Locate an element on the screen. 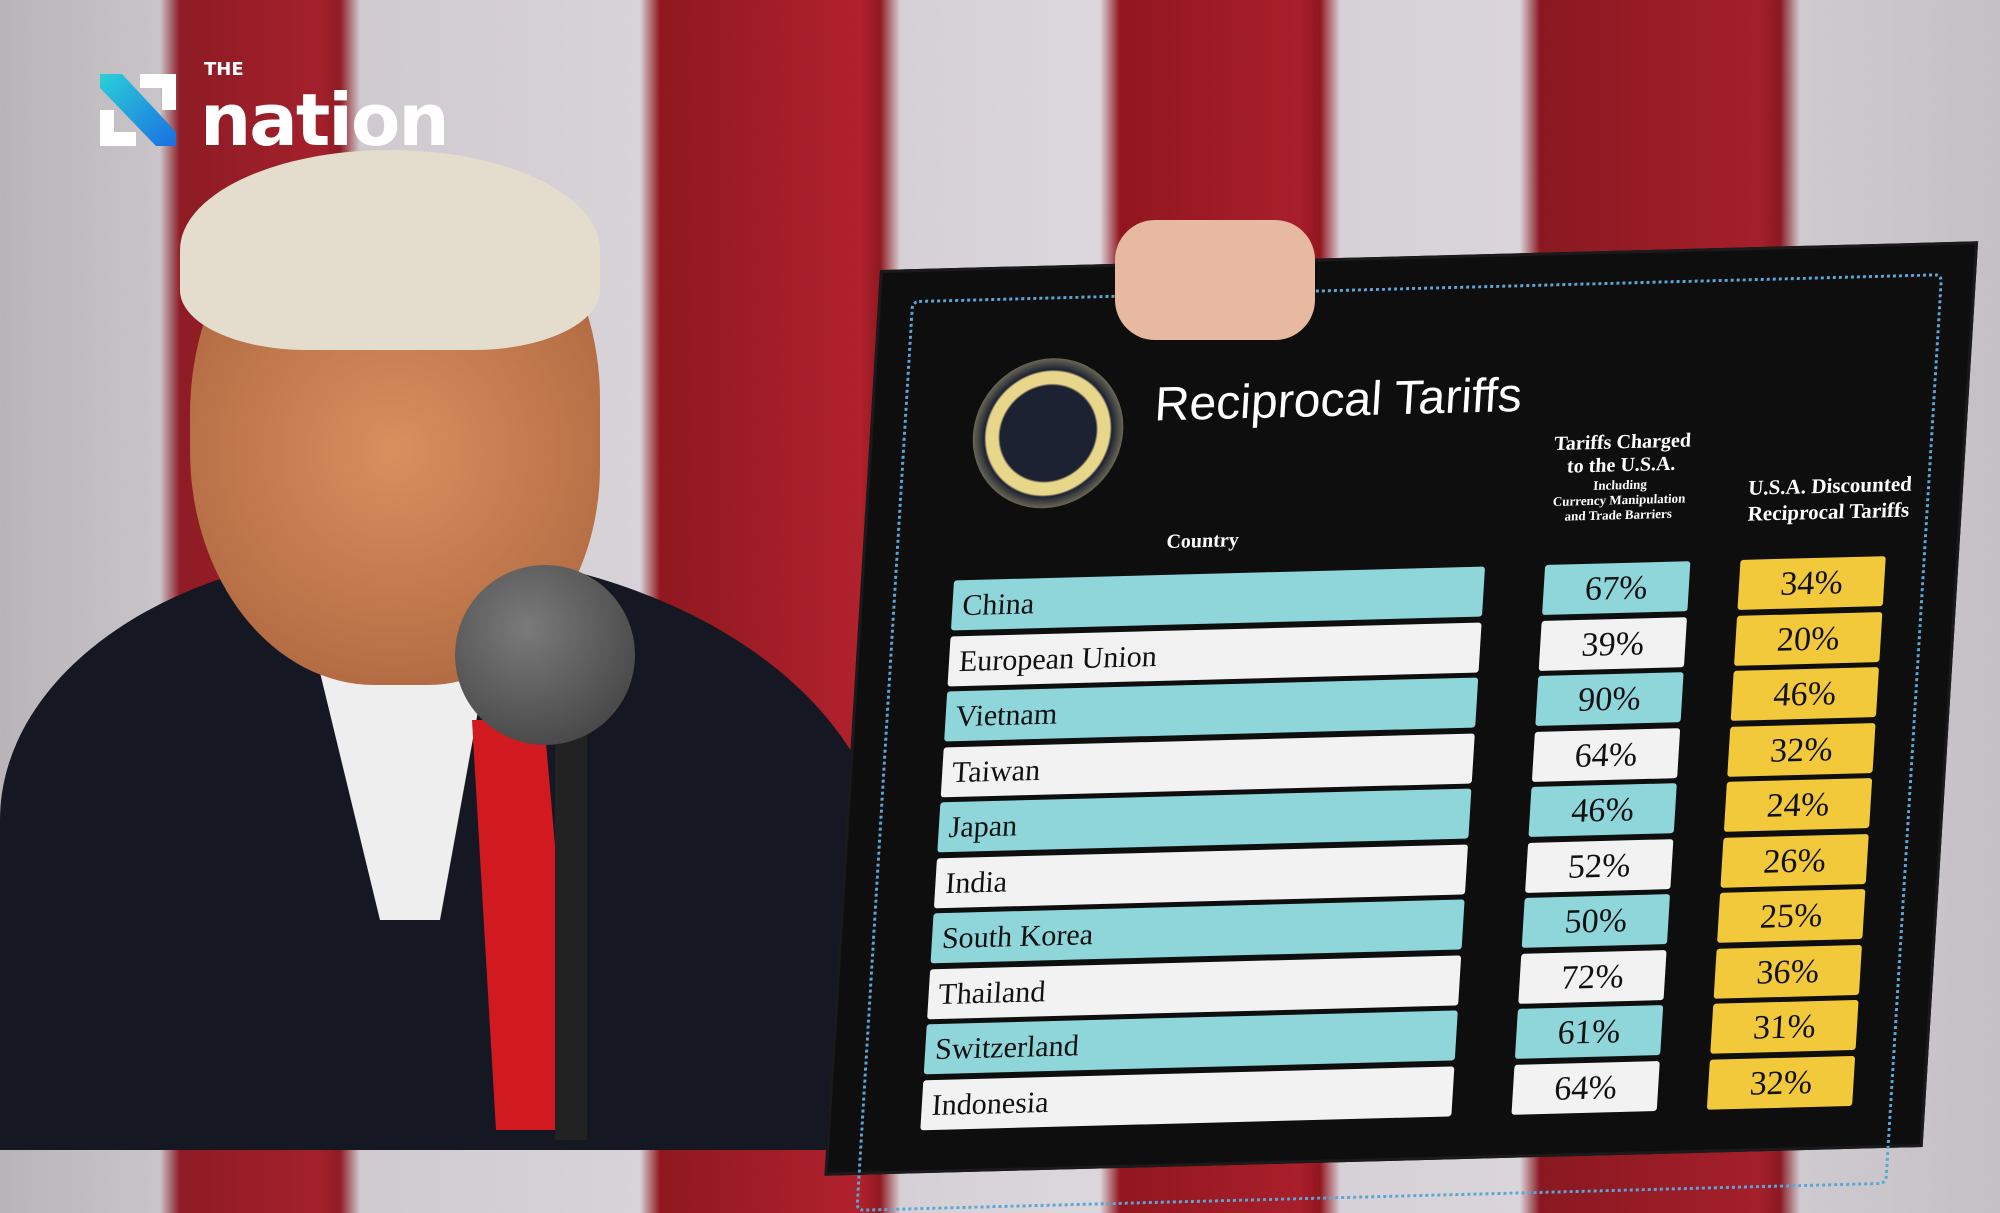 Image resolution: width=2000 pixels, height=1213 pixels. header-country: Country is located at coordinates (1202, 541).